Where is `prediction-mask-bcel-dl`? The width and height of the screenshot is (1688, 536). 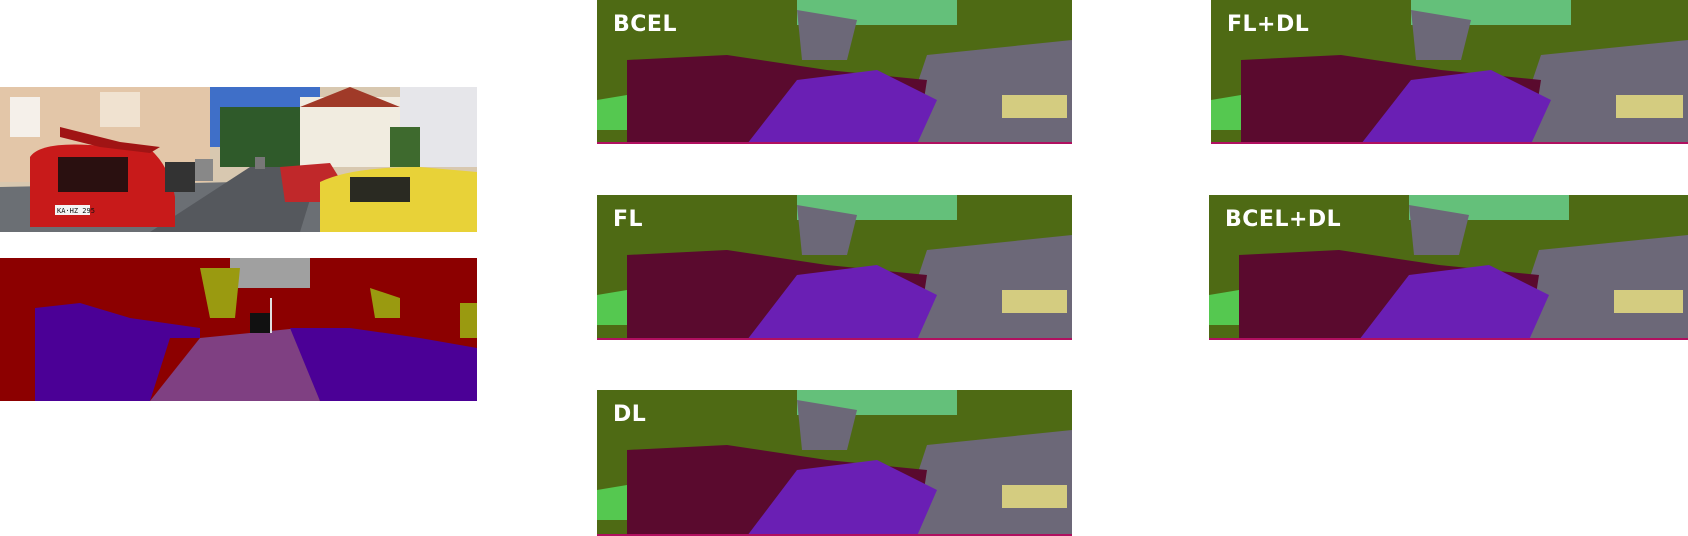
prediction-mask-bcel-dl is located at coordinates (1448, 267).